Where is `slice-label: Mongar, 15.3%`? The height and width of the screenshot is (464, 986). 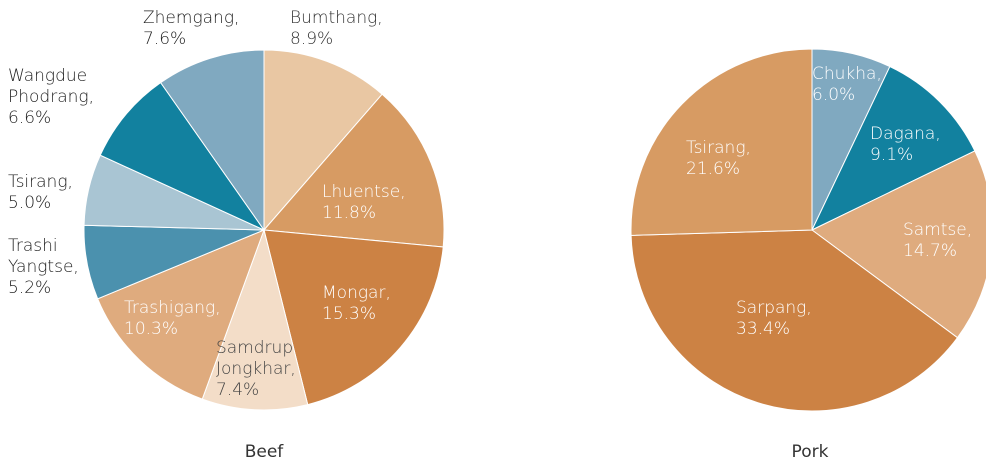 slice-label: Mongar, 15.3% is located at coordinates (356, 304).